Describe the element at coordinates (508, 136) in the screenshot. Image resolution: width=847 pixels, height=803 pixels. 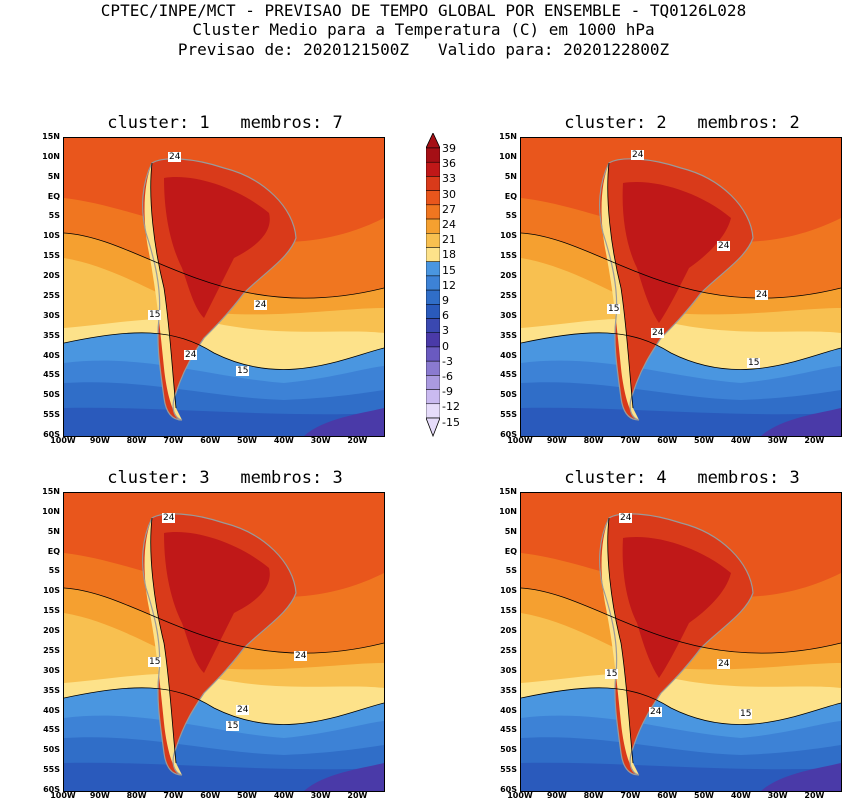
I see `lat-tick-label: 15N` at that location.